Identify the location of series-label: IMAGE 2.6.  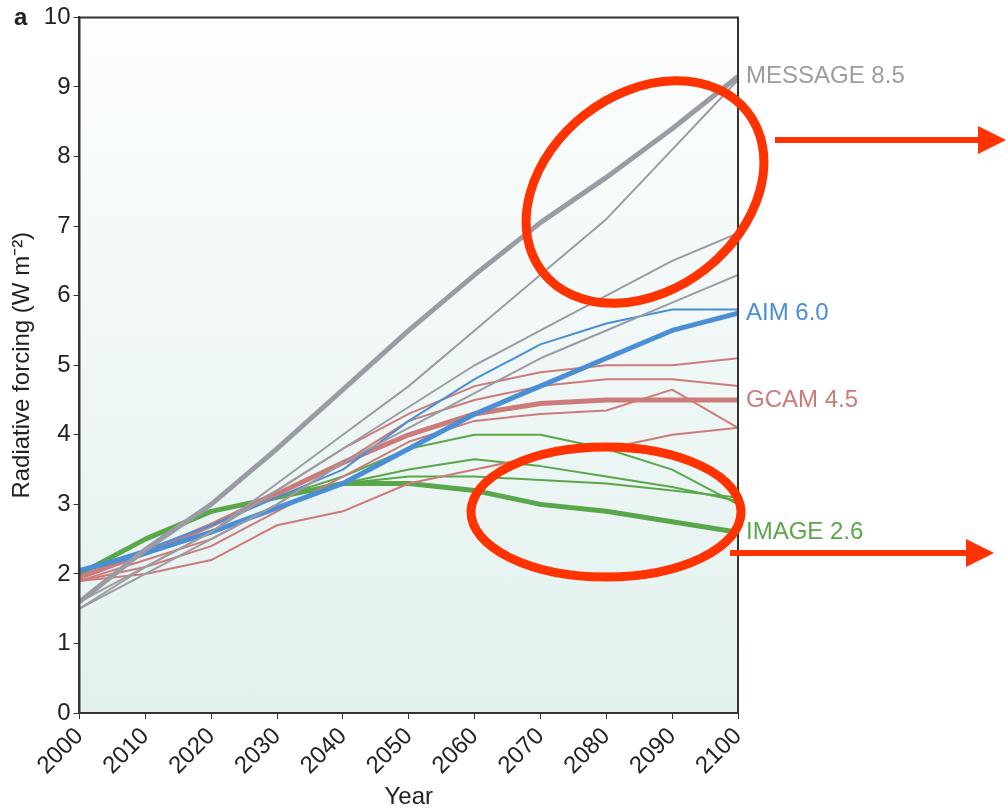
(805, 530).